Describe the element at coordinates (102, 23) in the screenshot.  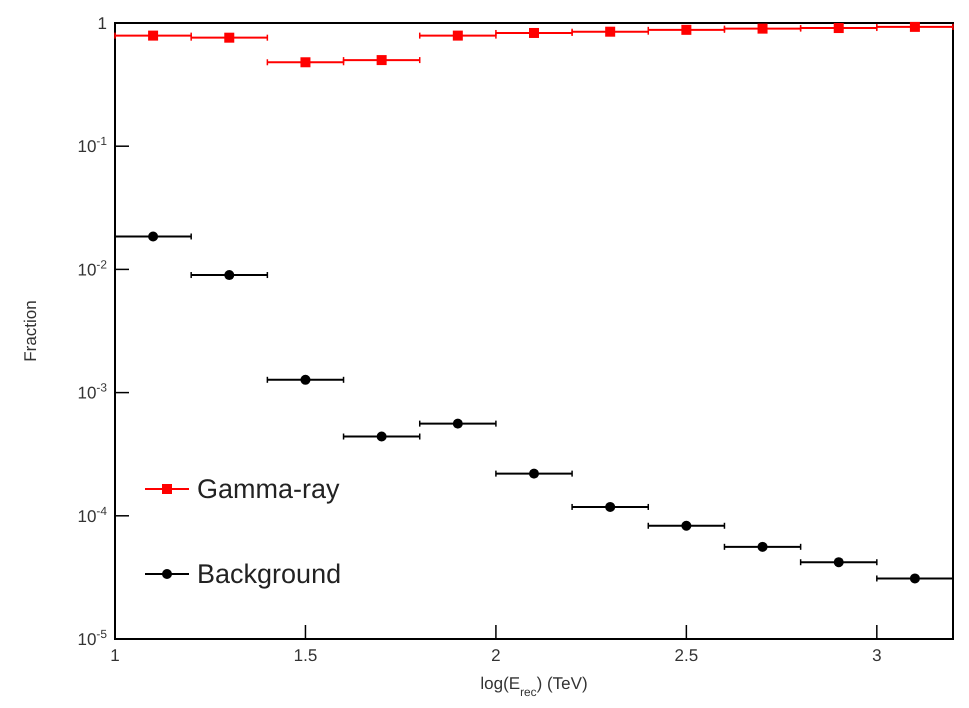
I see `y-tick-label: 1` at that location.